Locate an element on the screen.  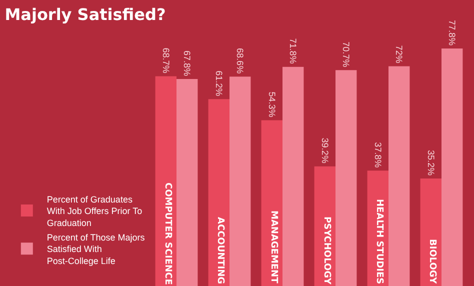
legend-label: Percent of Those Majors Satisfied With Post-College Life is located at coordinates (96, 249).